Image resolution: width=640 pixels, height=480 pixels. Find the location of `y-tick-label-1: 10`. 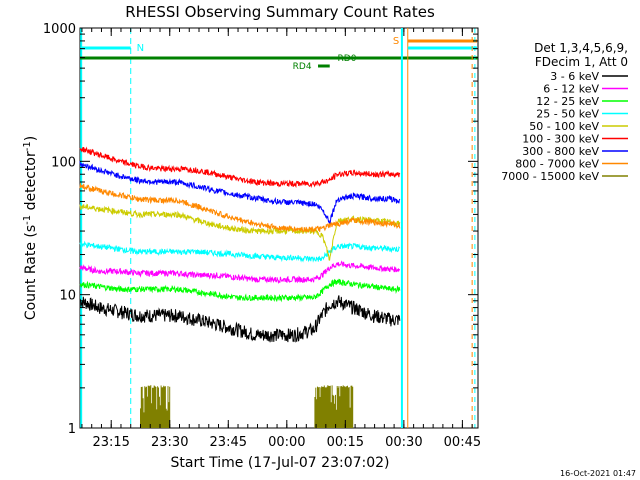

y-tick-label-1: 10 is located at coordinates (67, 296).